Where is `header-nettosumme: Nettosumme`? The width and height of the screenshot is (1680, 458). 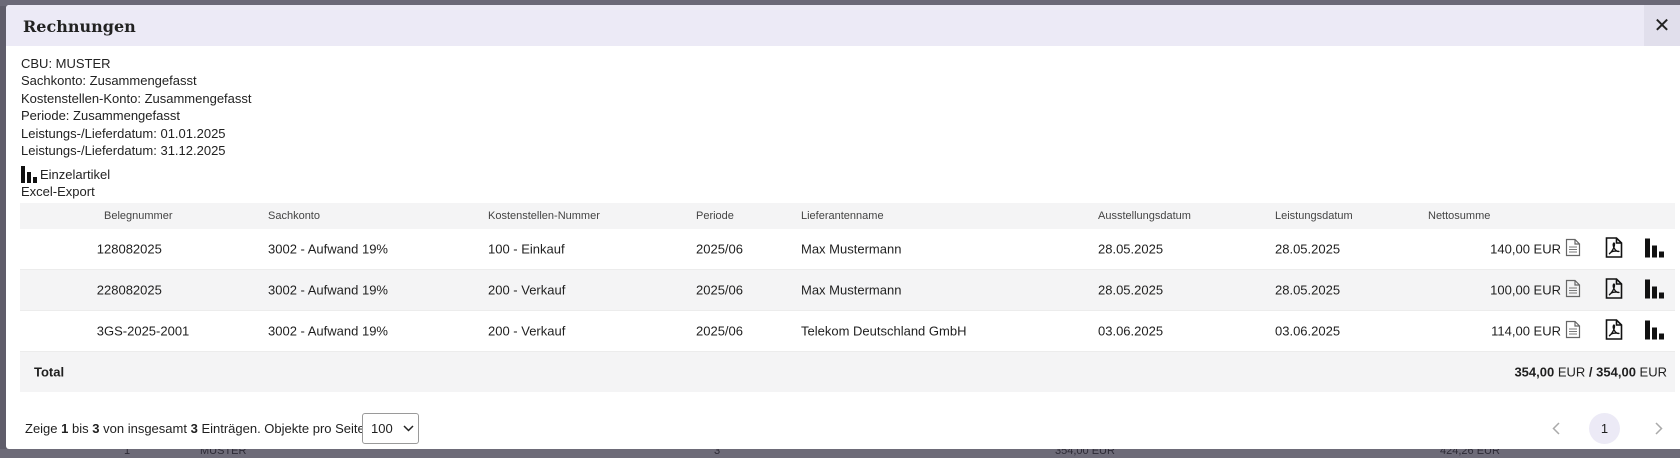 header-nettosumme: Nettosumme is located at coordinates (1459, 216).